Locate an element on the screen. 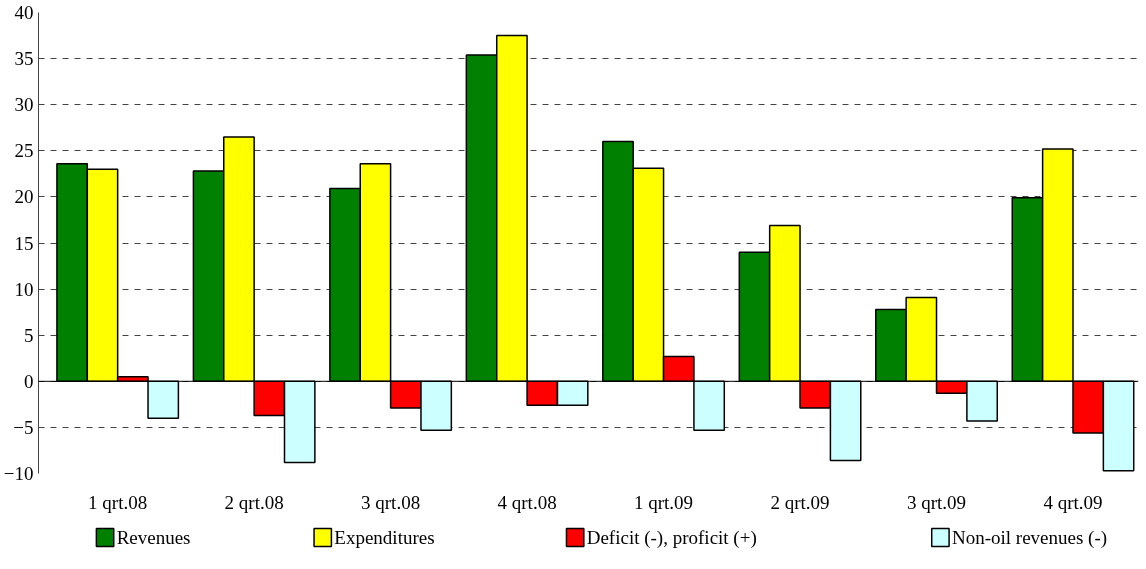 The height and width of the screenshot is (569, 1146). y-tick-label: 35 is located at coordinates (24, 59).